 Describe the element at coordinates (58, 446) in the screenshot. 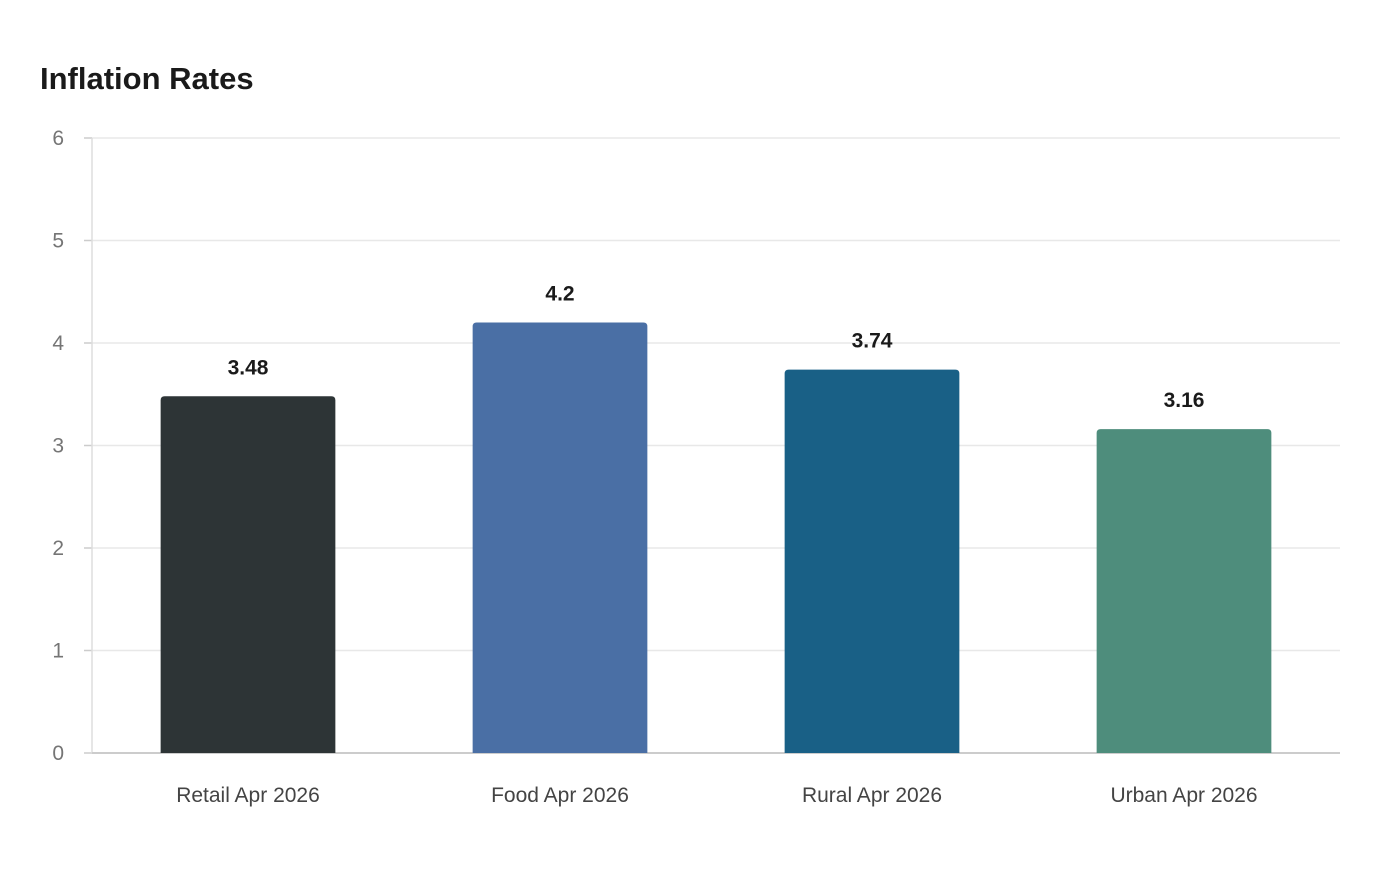

I see `y-tick-label: 3` at that location.